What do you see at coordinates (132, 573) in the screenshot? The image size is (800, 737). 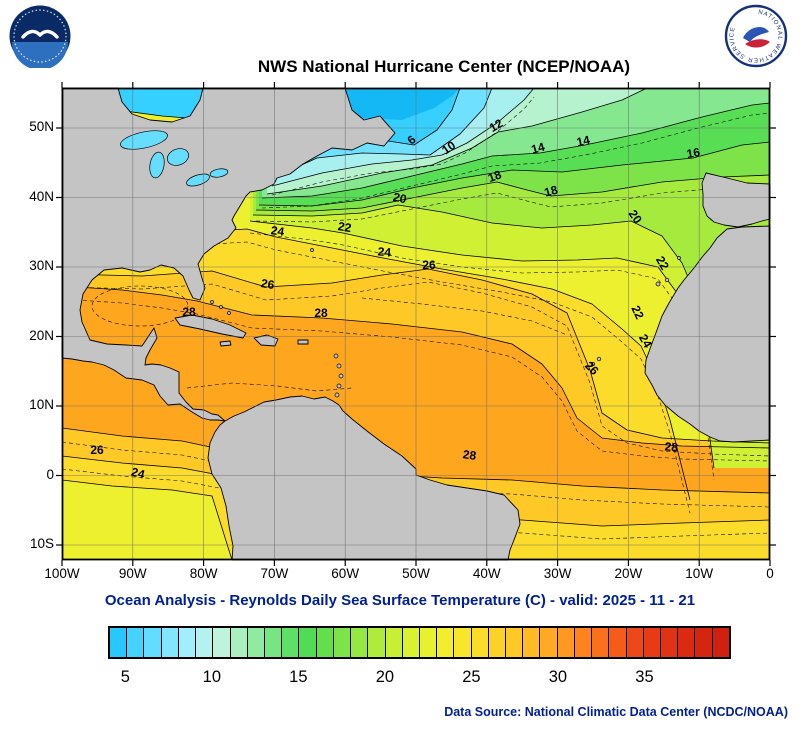 I see `lon-label: 90W` at bounding box center [132, 573].